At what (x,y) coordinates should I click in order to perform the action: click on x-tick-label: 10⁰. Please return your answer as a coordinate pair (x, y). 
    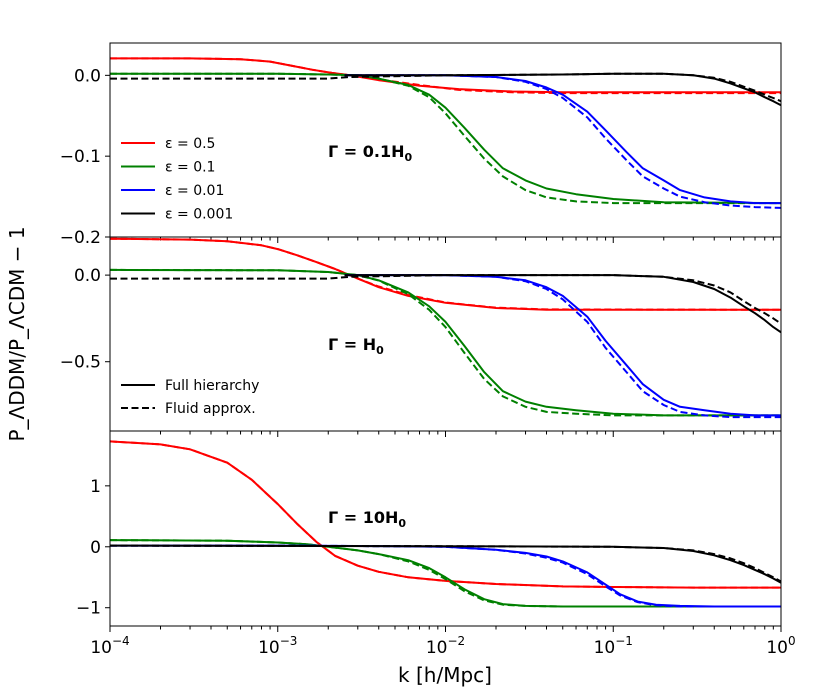
    Looking at the image, I should click on (780, 646).